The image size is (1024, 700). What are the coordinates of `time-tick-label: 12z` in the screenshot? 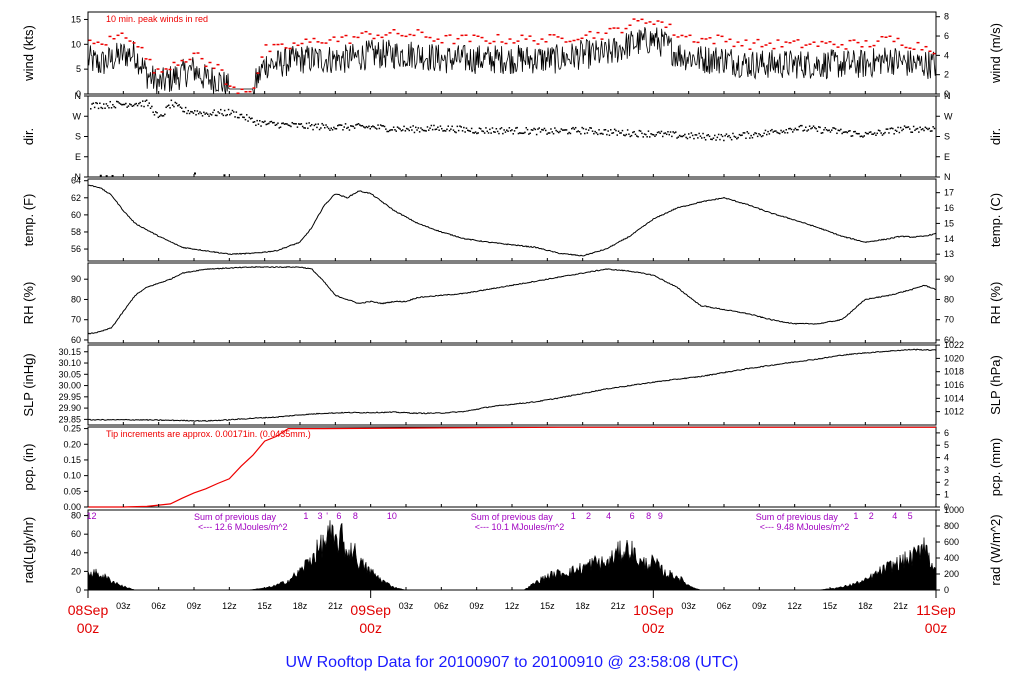 It's located at (229, 606).